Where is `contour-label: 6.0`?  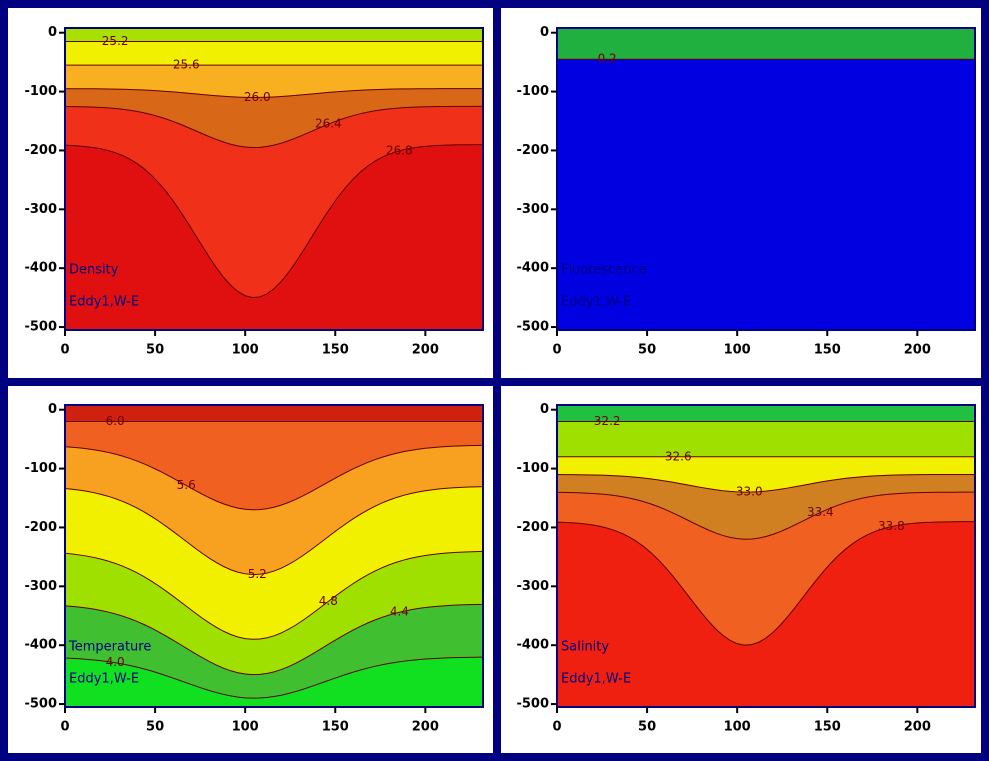
contour-label: 6.0 is located at coordinates (115, 421).